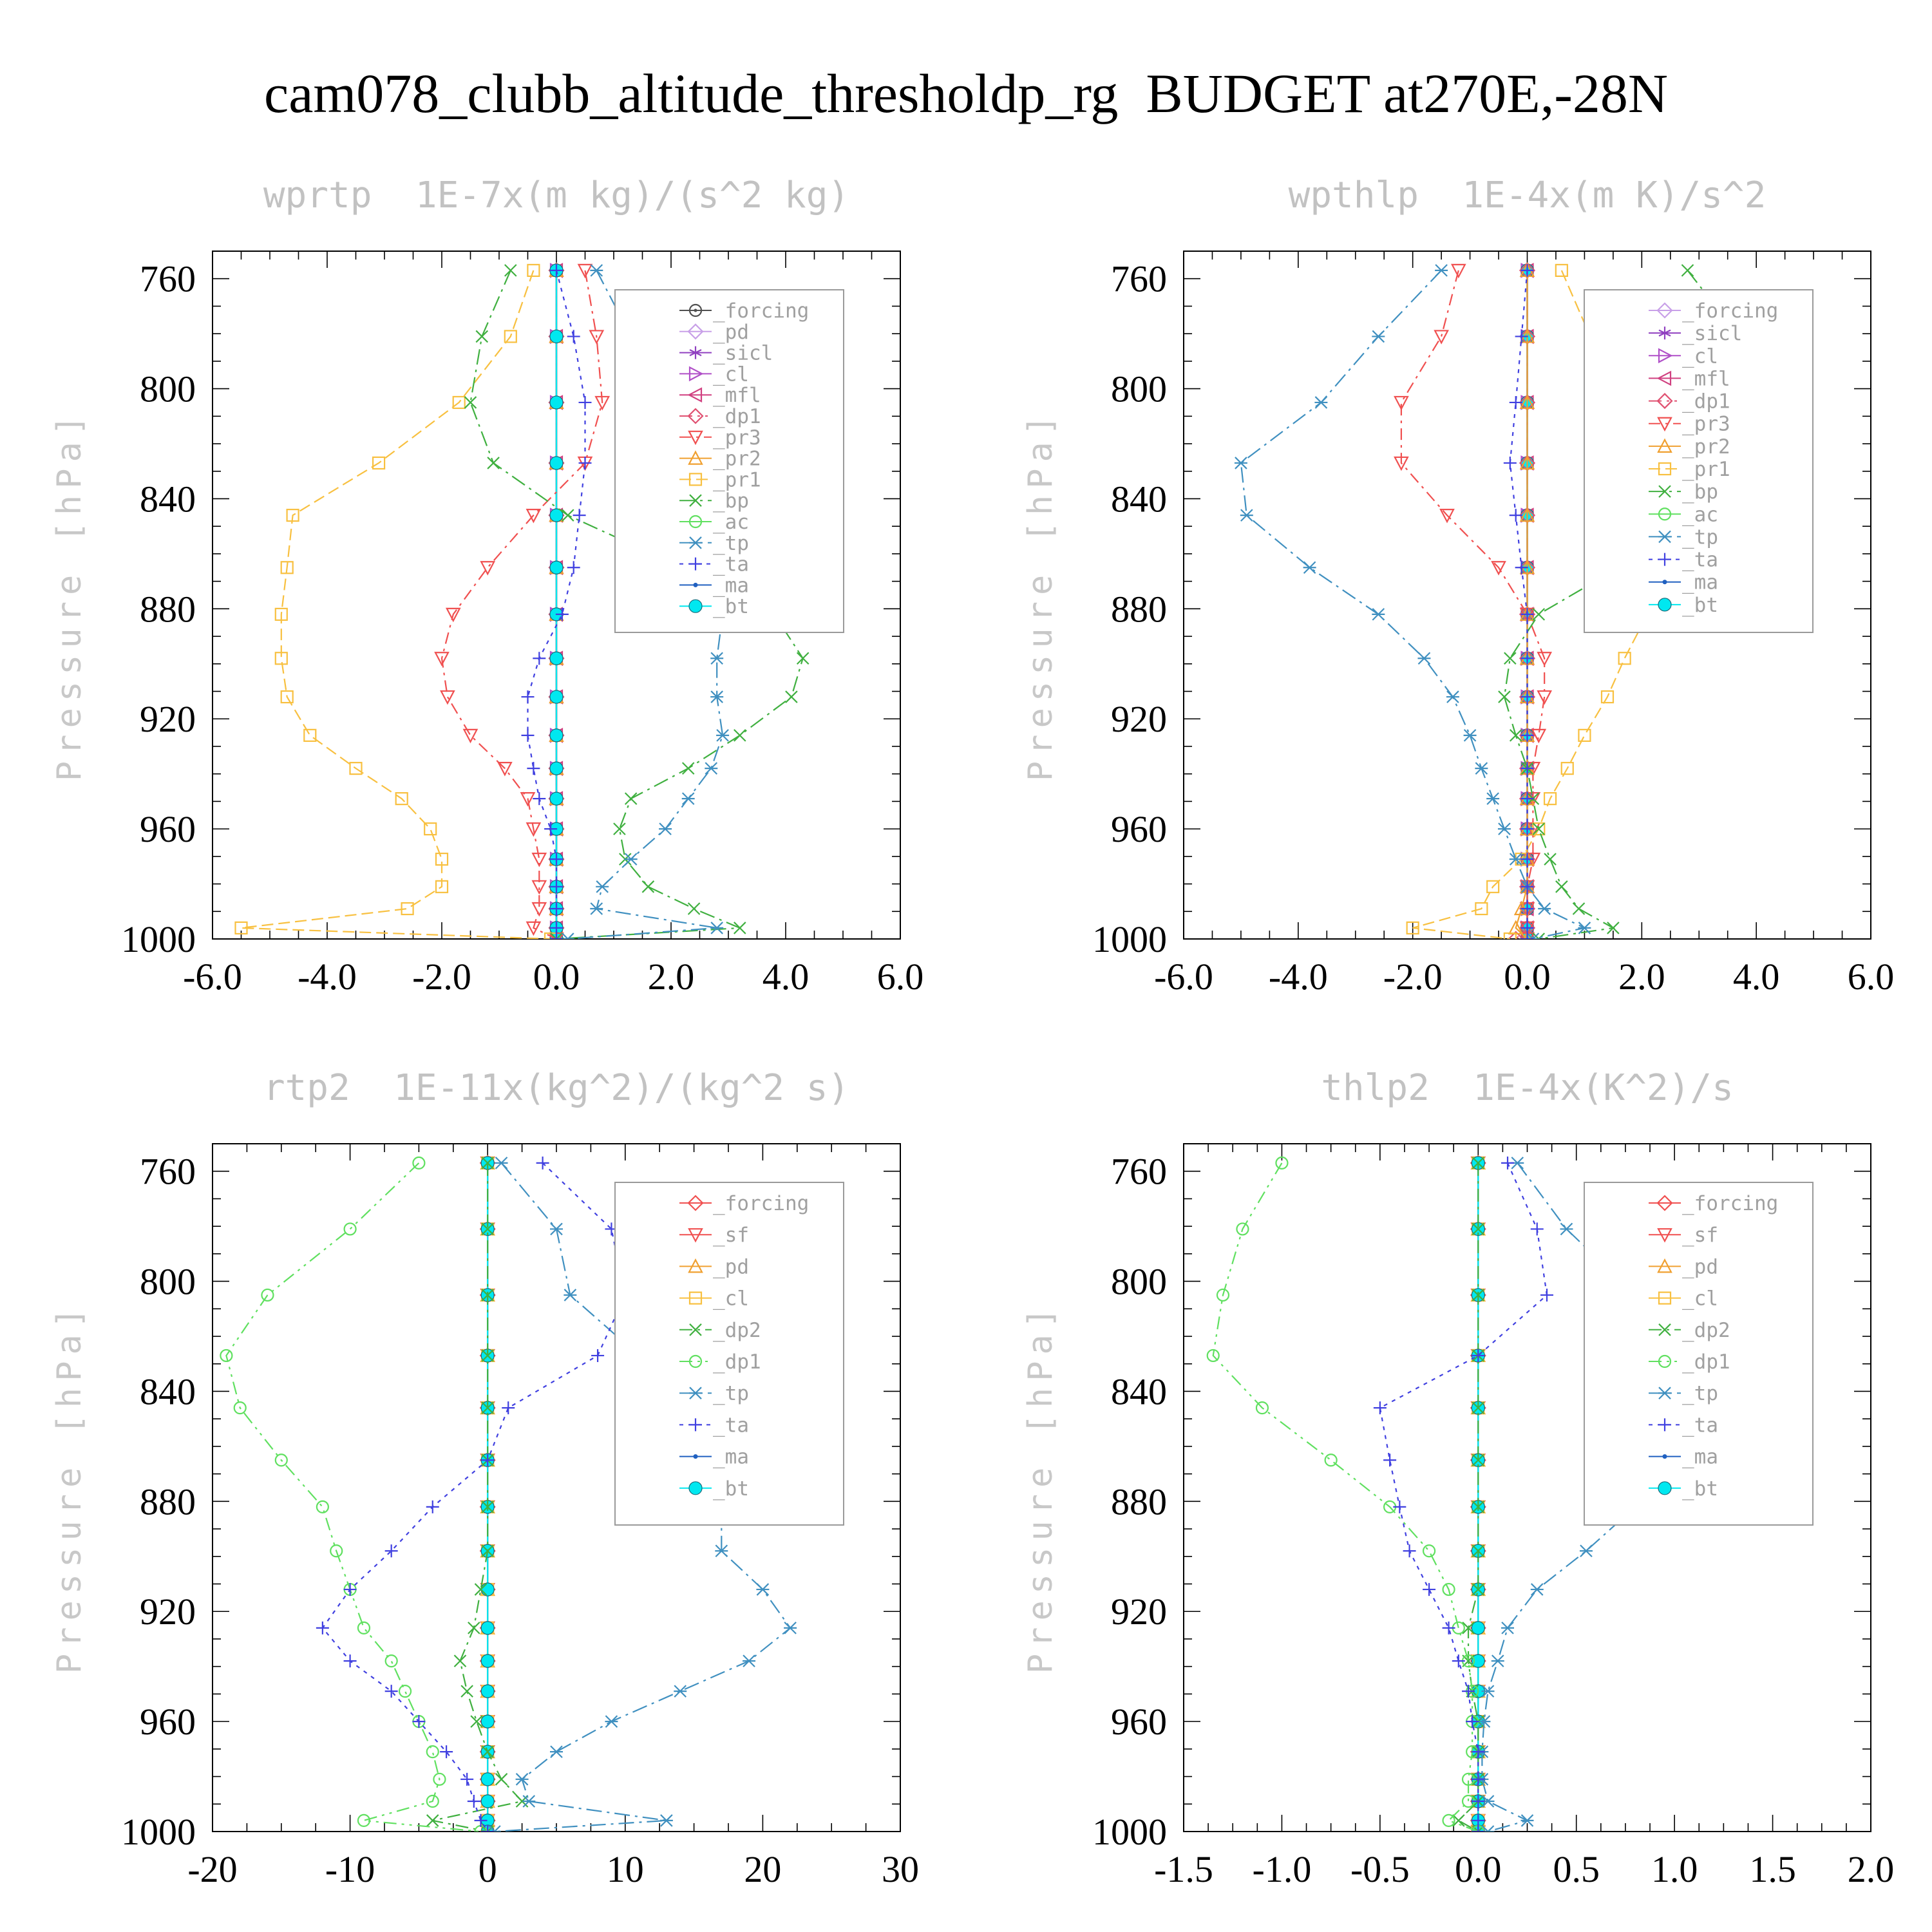 The image size is (1932, 1932). Describe the element at coordinates (737, 1362) in the screenshot. I see `legend-label: _dp1` at that location.